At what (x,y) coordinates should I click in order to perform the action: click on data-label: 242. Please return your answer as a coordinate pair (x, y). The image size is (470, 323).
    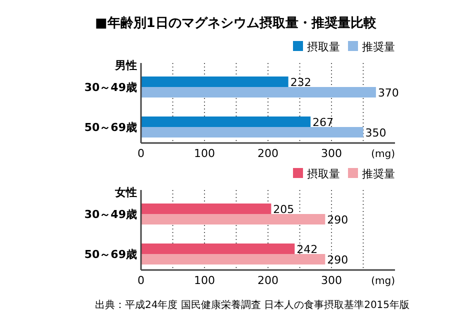
    Looking at the image, I should click on (307, 249).